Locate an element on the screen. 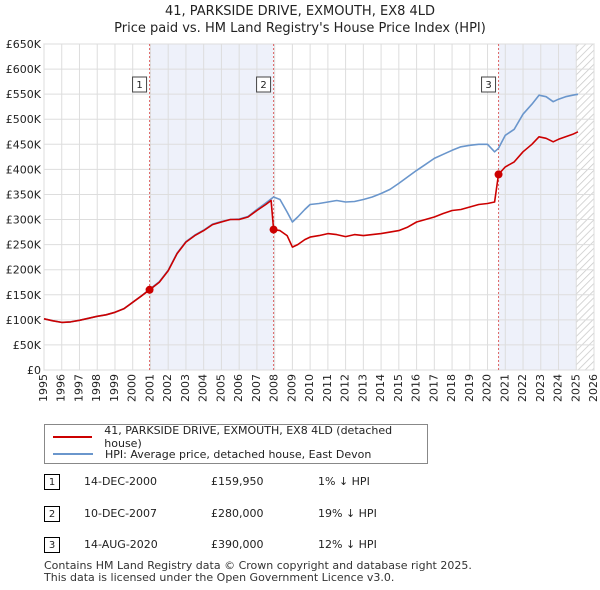 This screenshot has height=590, width=600. x-tick-label: 2019 is located at coordinates (469, 388).